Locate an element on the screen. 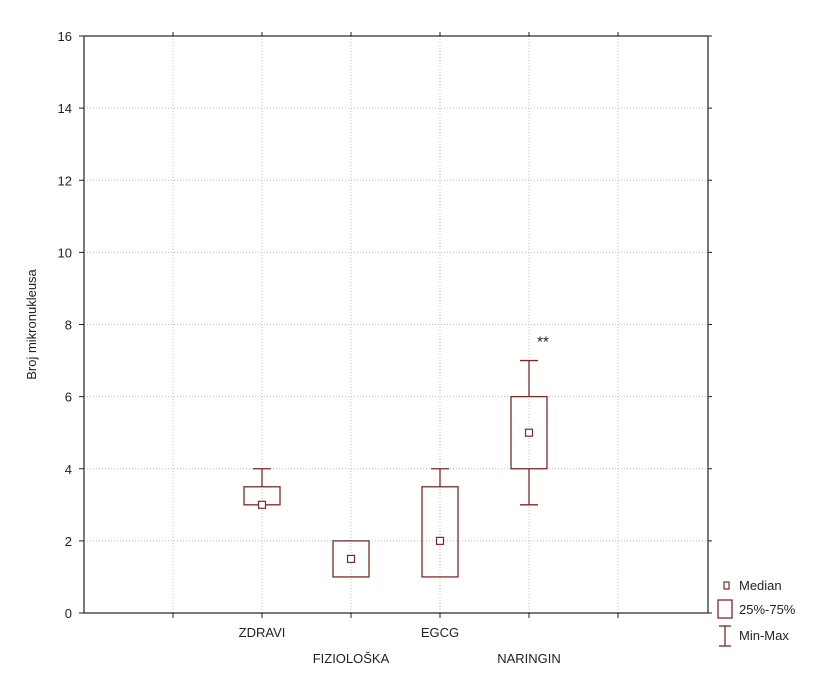 The height and width of the screenshot is (677, 814). box-egcg is located at coordinates (440, 523).